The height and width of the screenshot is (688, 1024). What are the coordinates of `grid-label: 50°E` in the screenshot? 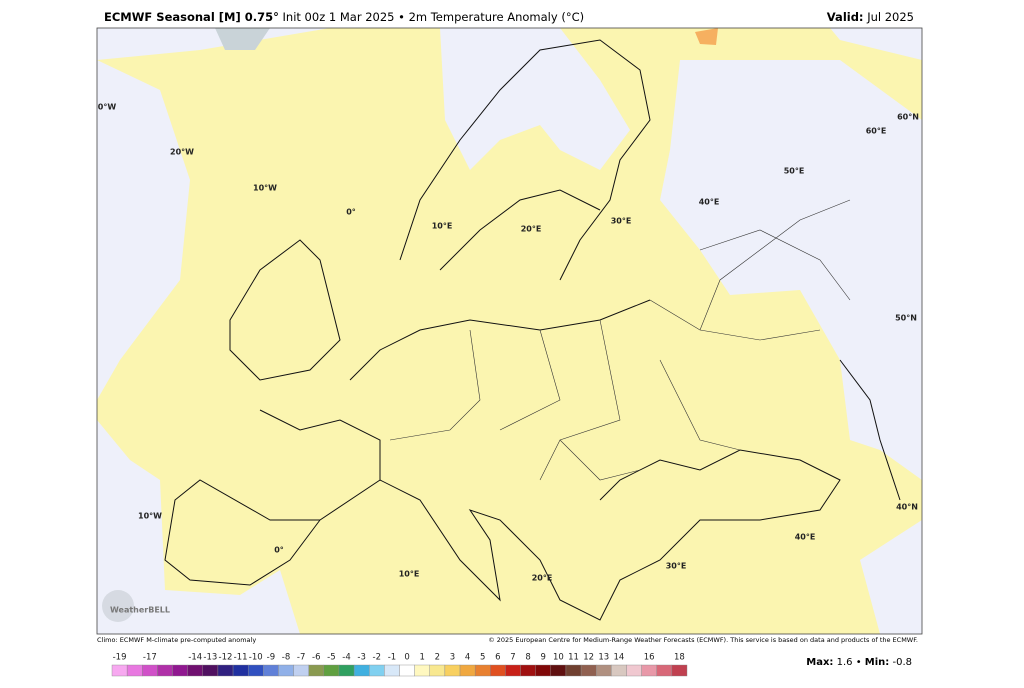 It's located at (794, 171).